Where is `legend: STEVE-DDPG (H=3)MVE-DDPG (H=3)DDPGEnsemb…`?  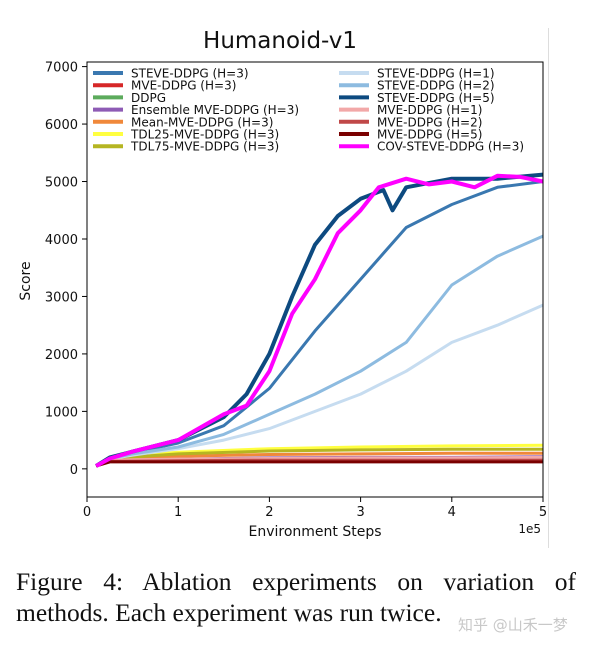 legend: STEVE-DDPG (H=3)MVE-DDPG (H=3)DDPGEnsemb… is located at coordinates (316, 111).